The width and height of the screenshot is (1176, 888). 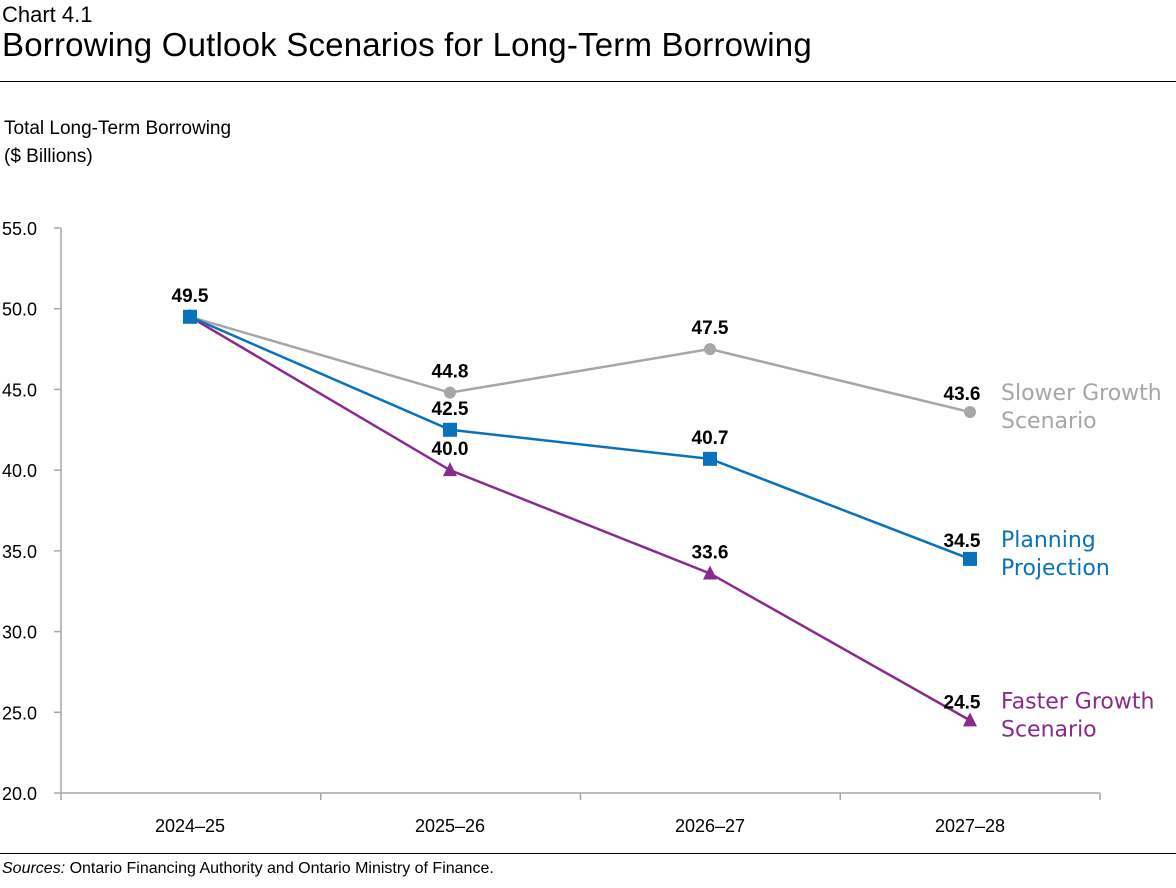 I want to click on data-label: 43.6, so click(x=962, y=394).